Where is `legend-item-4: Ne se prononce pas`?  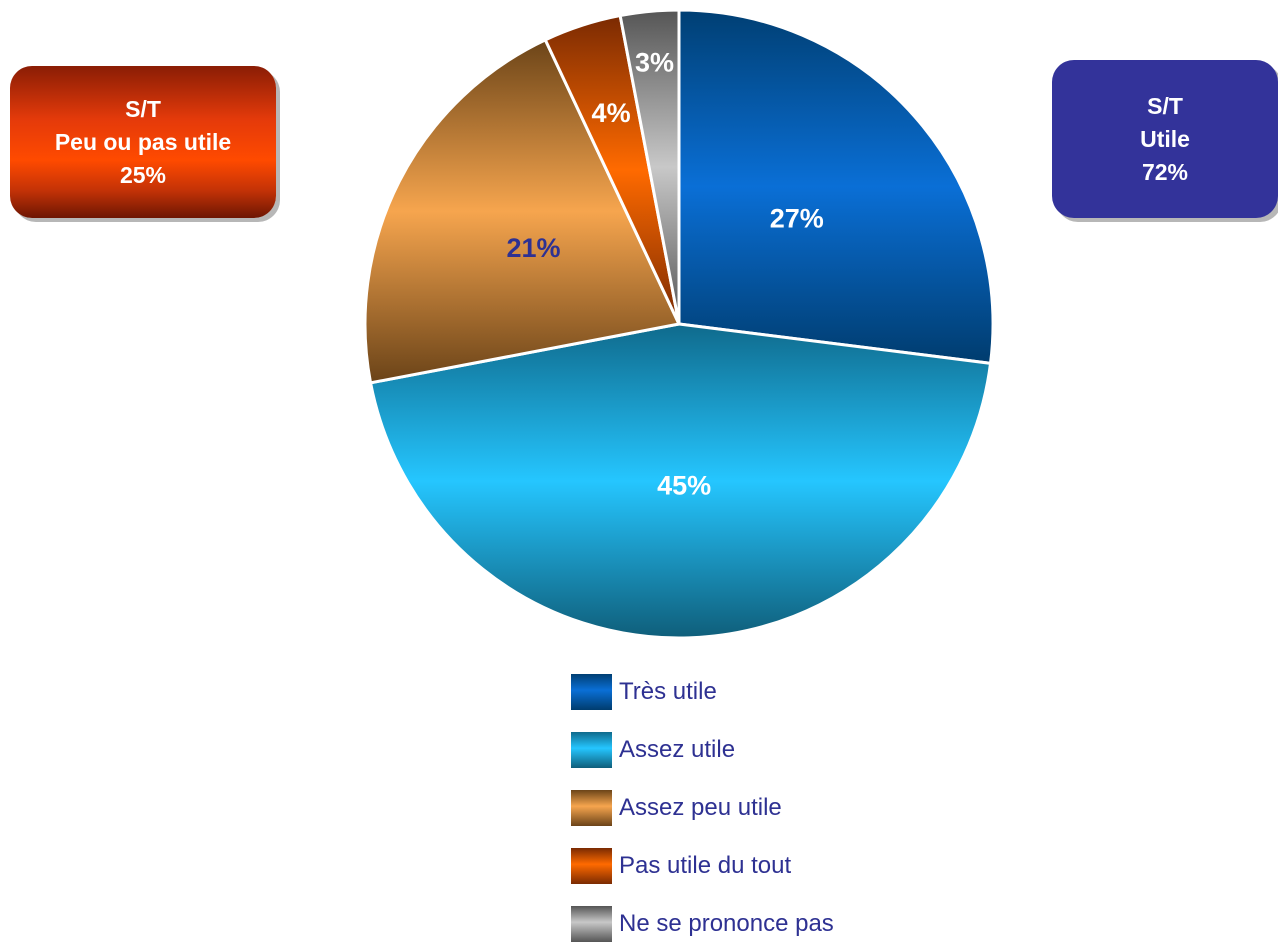
legend-item-4: Ne se prononce pas is located at coordinates (702, 924).